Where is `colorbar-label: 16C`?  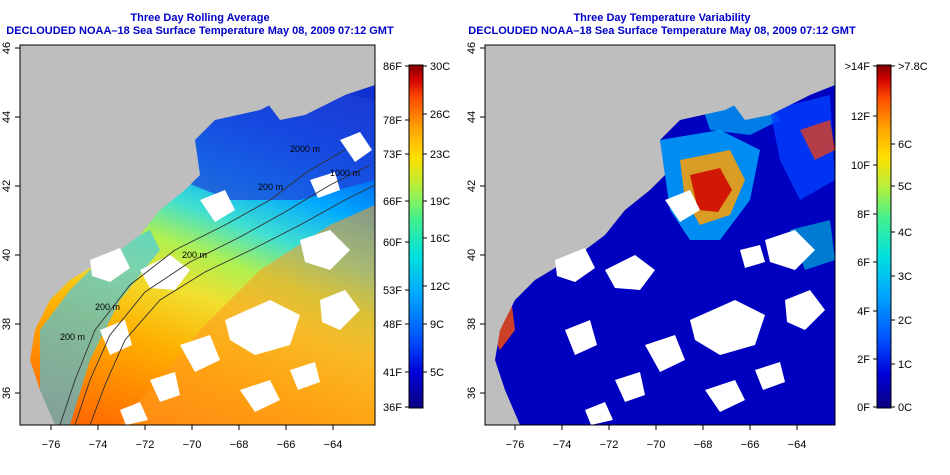 colorbar-label: 16C is located at coordinates (440, 239).